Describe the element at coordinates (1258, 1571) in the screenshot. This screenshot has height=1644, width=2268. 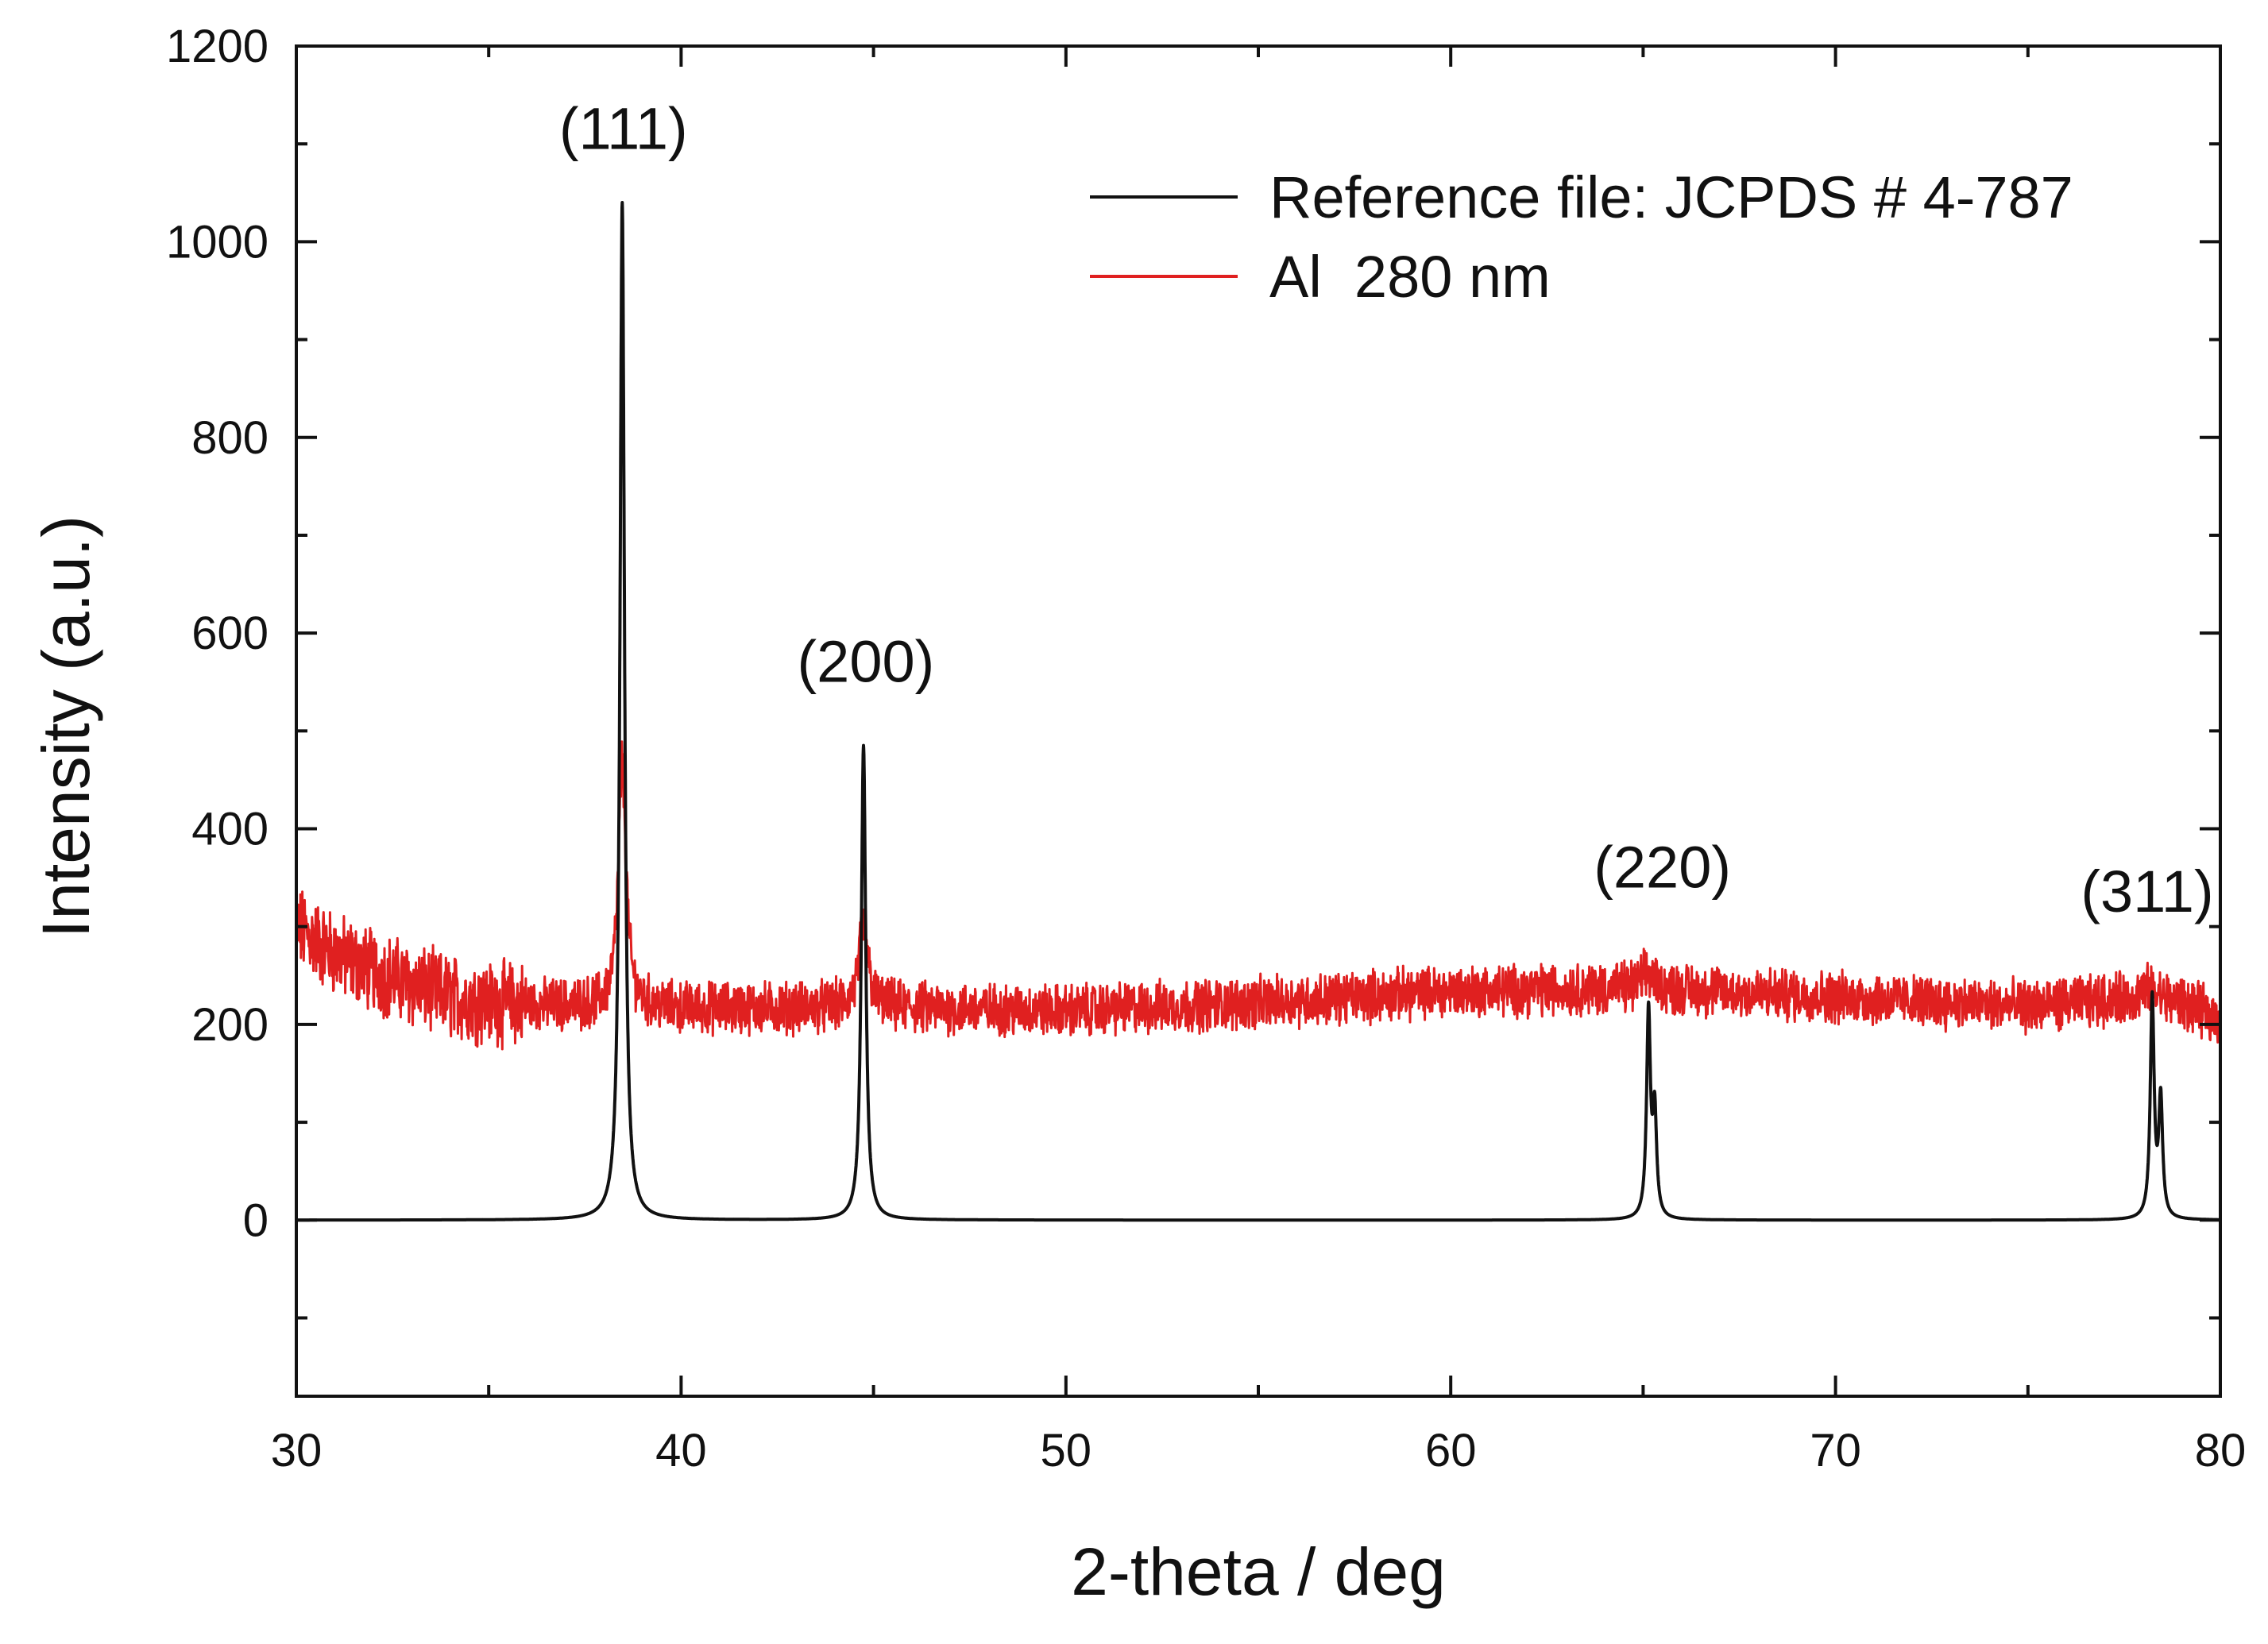
I see `x-axis-title: 2-theta / deg` at that location.